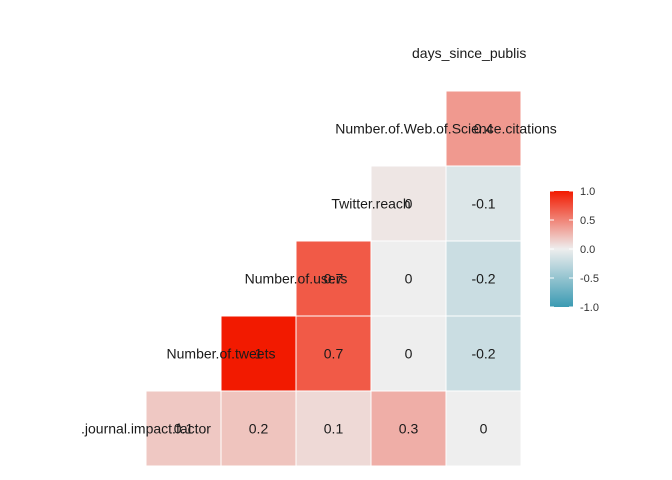  What do you see at coordinates (296, 279) in the screenshot?
I see `variable-label-2: Number.of.users` at bounding box center [296, 279].